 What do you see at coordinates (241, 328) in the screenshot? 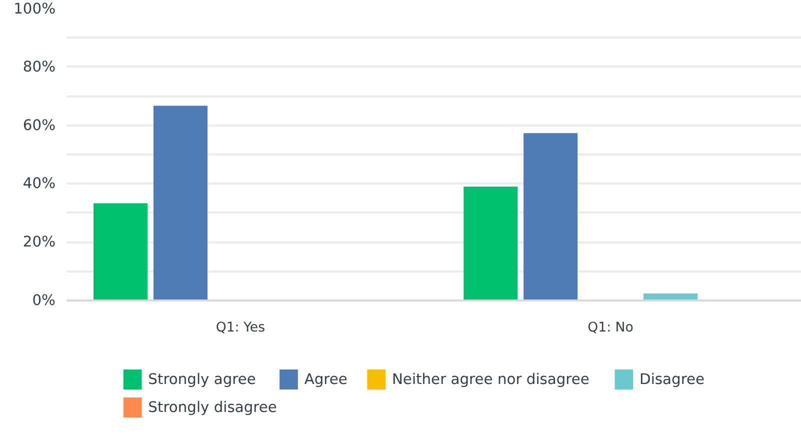
I see `x-tick-label: Q1: Yes` at bounding box center [241, 328].